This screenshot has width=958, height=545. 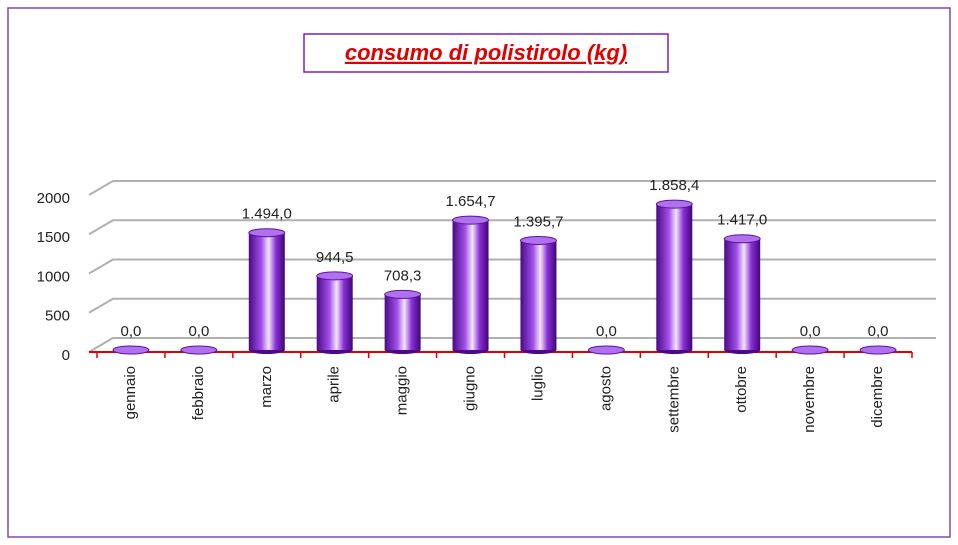 What do you see at coordinates (403, 275) in the screenshot?
I see `value-label: 708,3` at bounding box center [403, 275].